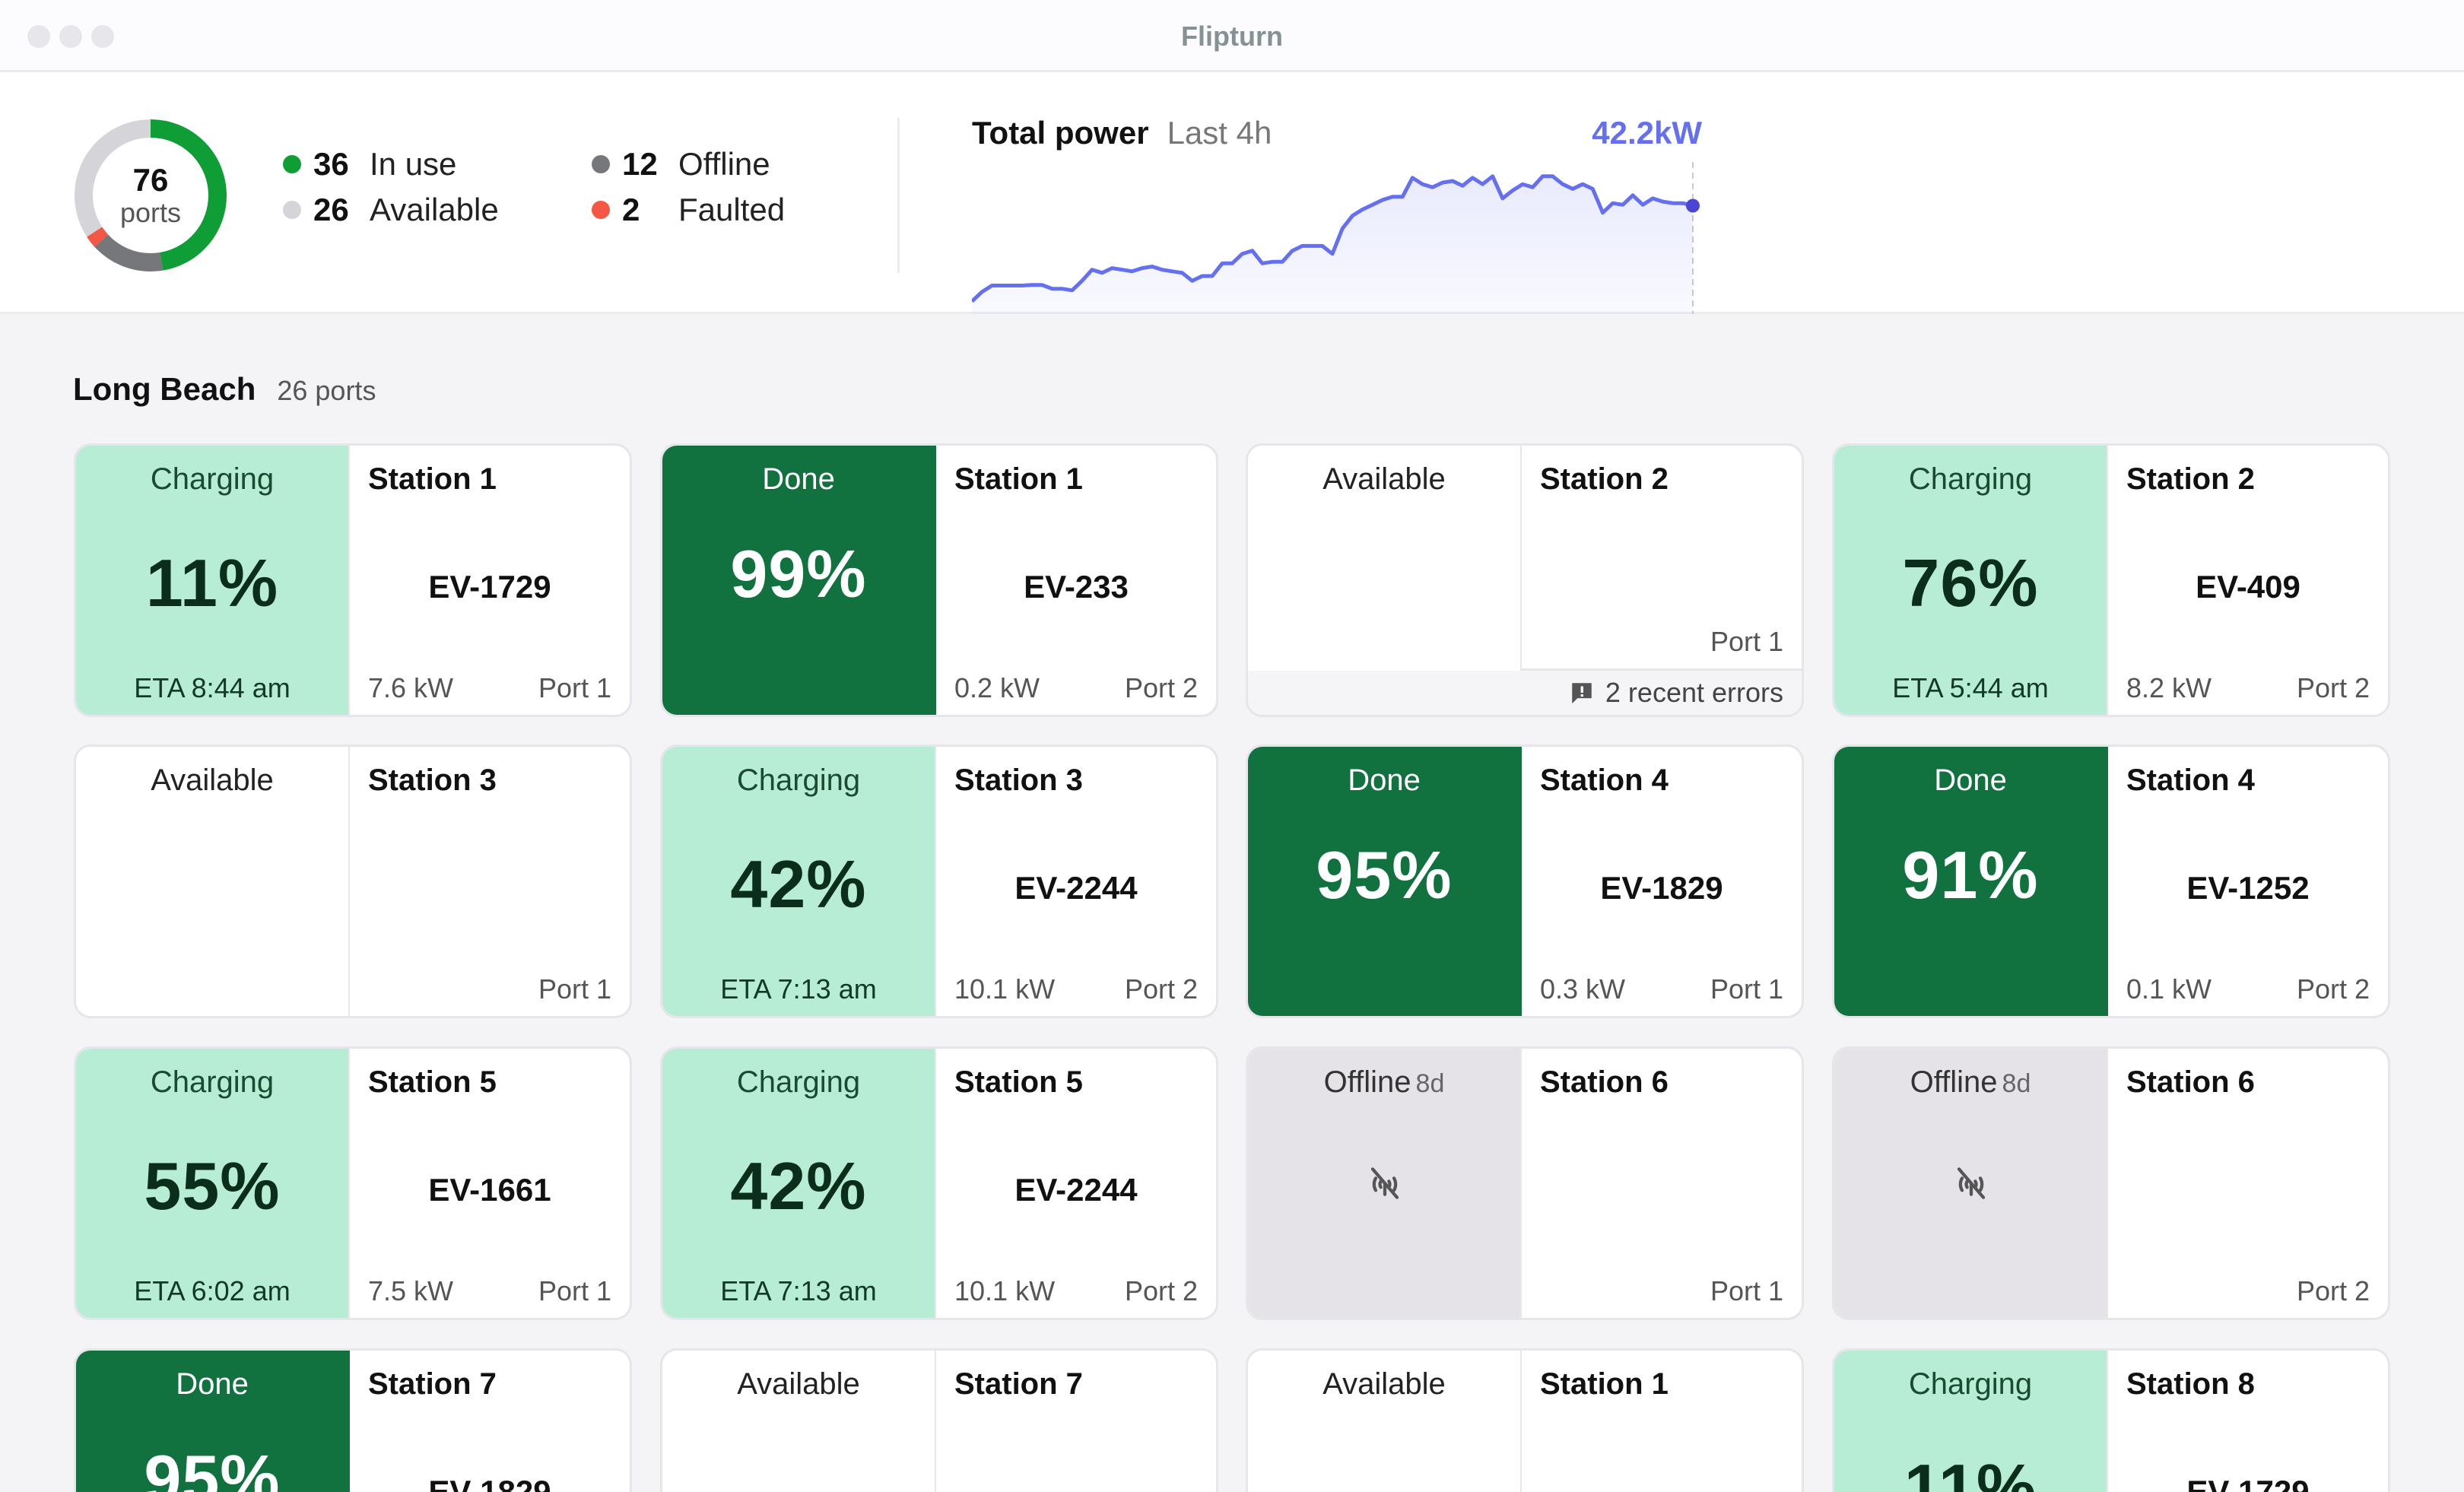 This screenshot has height=1492, width=2464. I want to click on faulted-label: Faulted, so click(732, 210).